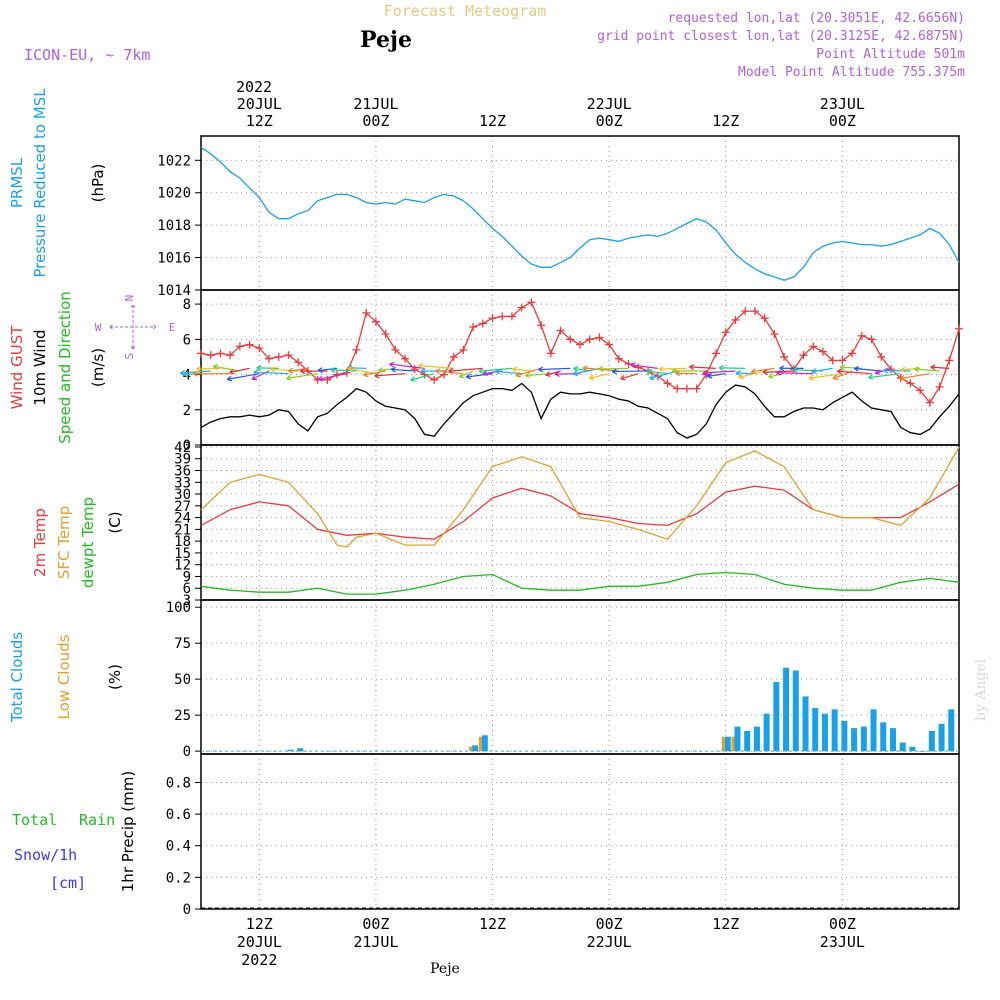 The height and width of the screenshot is (1000, 1000). Describe the element at coordinates (17, 678) in the screenshot. I see `label-total-clouds: Total Clouds` at that location.